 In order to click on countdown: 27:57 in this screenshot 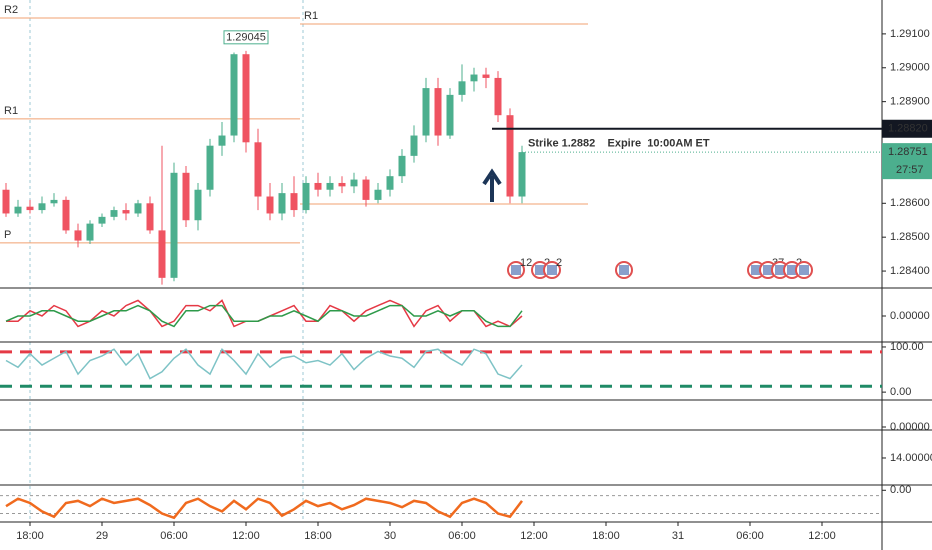, I will do `click(910, 170)`.